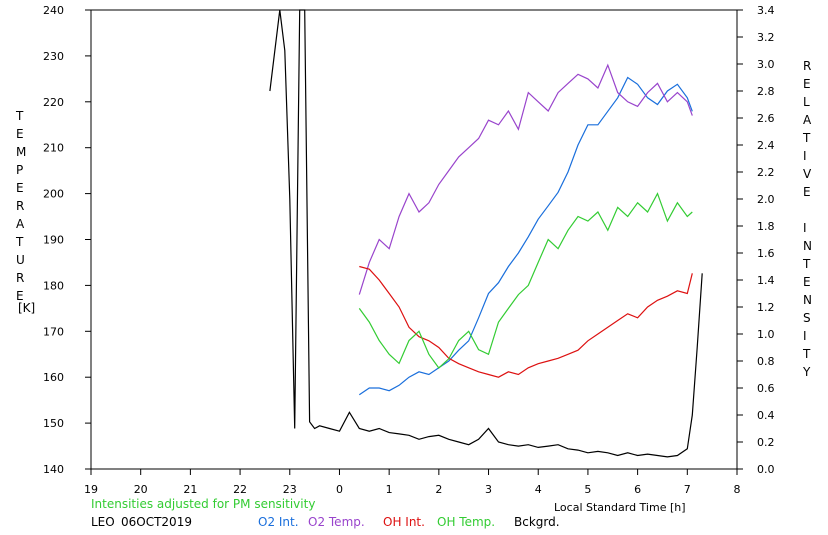 The image size is (828, 535). What do you see at coordinates (53, 148) in the screenshot?
I see `left-tick-label: 210` at bounding box center [53, 148].